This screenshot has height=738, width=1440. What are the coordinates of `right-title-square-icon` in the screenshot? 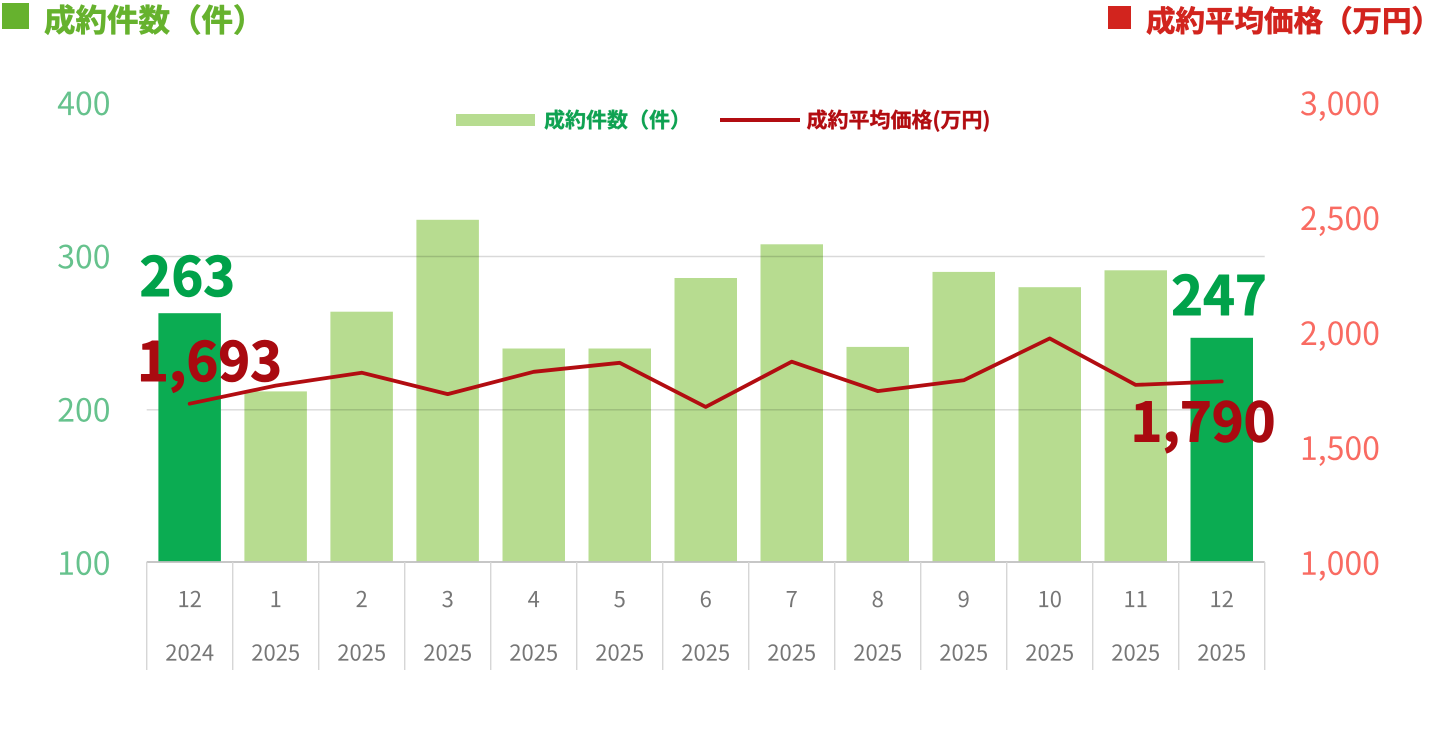 It's located at (1119, 17).